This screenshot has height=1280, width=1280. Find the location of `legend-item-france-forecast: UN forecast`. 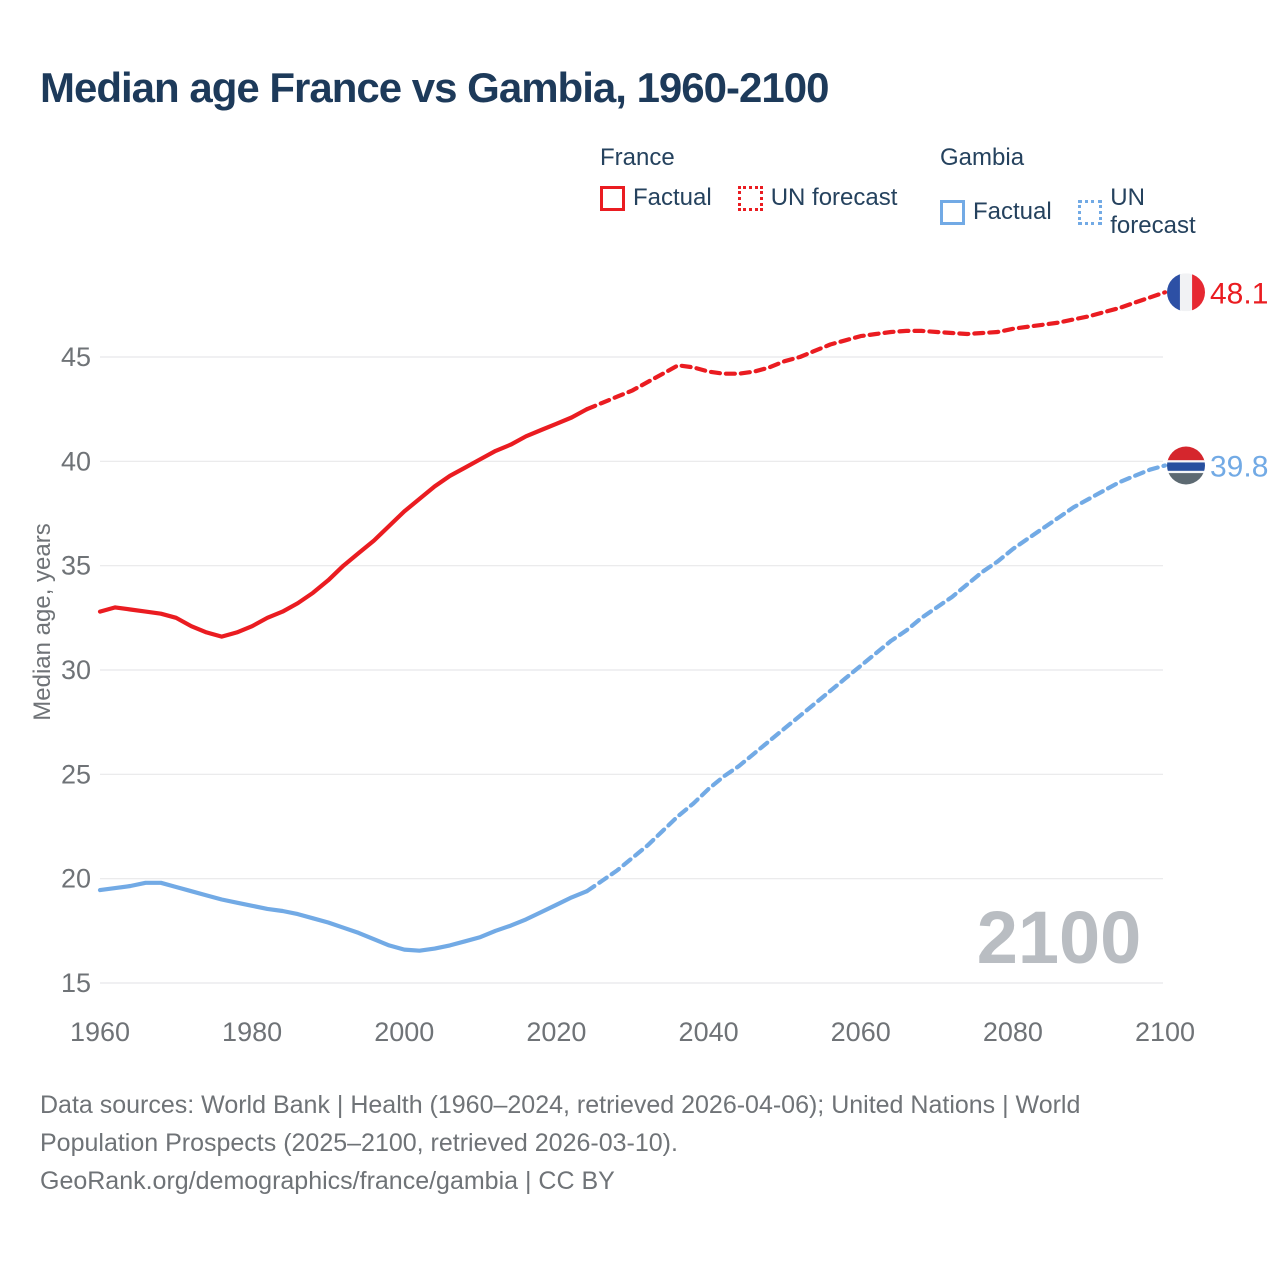

legend-item-france-forecast: UN forecast is located at coordinates (817, 198).